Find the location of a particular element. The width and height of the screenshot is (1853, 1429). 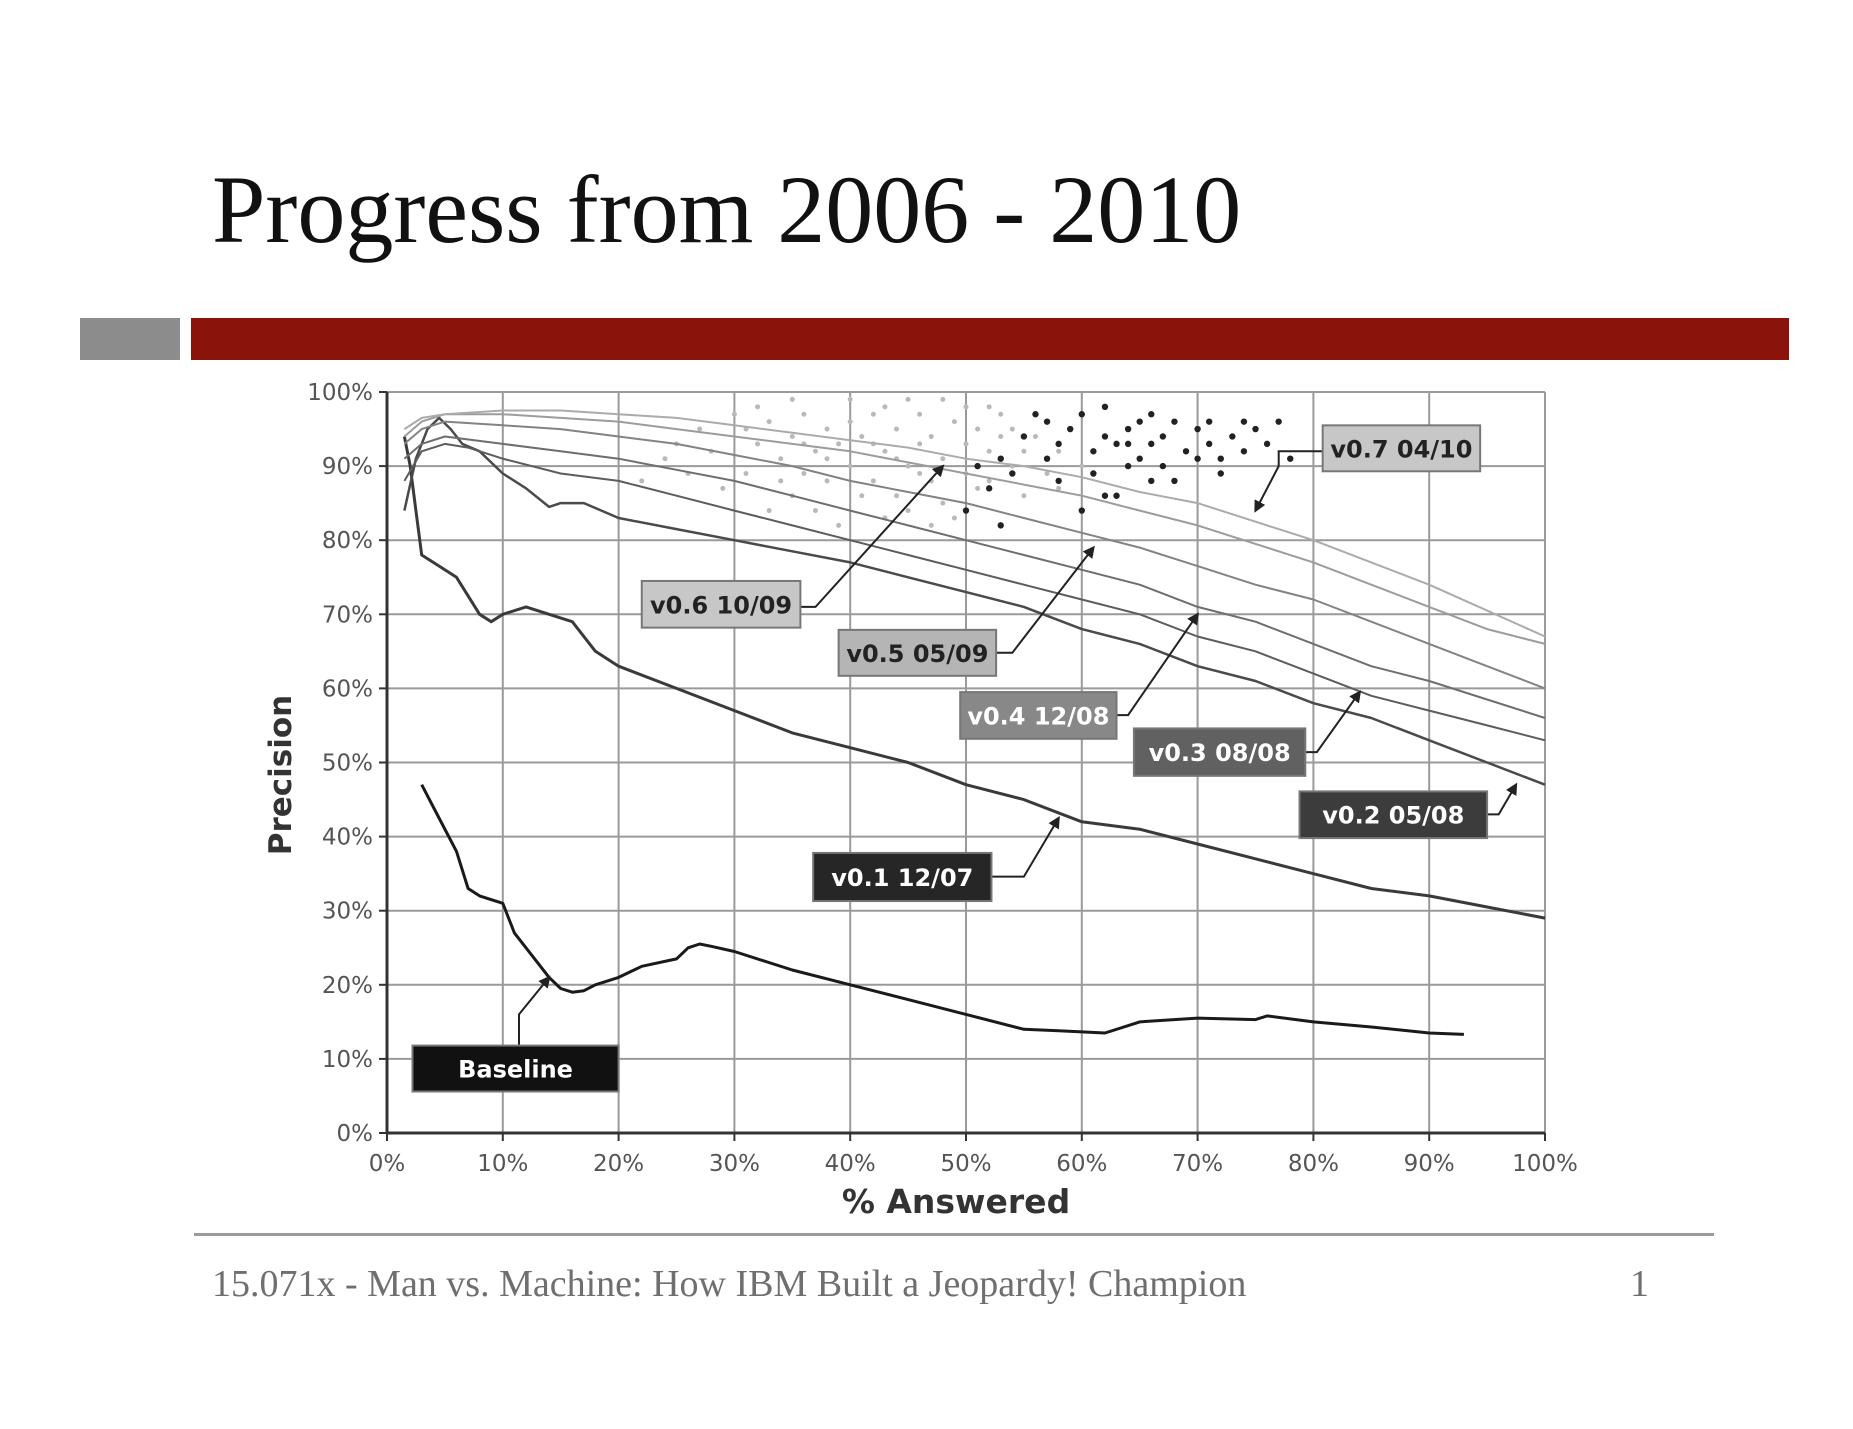

y-tick-label: 50% is located at coordinates (347, 764).